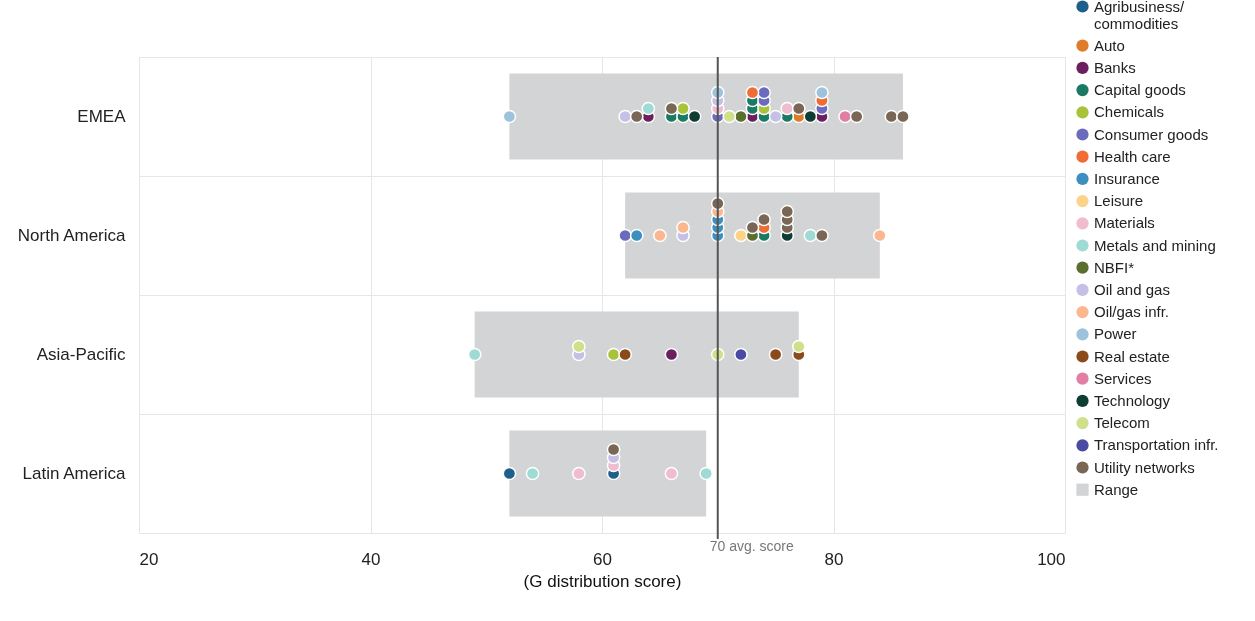 This screenshot has width=1255, height=621. I want to click on x-axis-title: (G distribution score), so click(602, 581).